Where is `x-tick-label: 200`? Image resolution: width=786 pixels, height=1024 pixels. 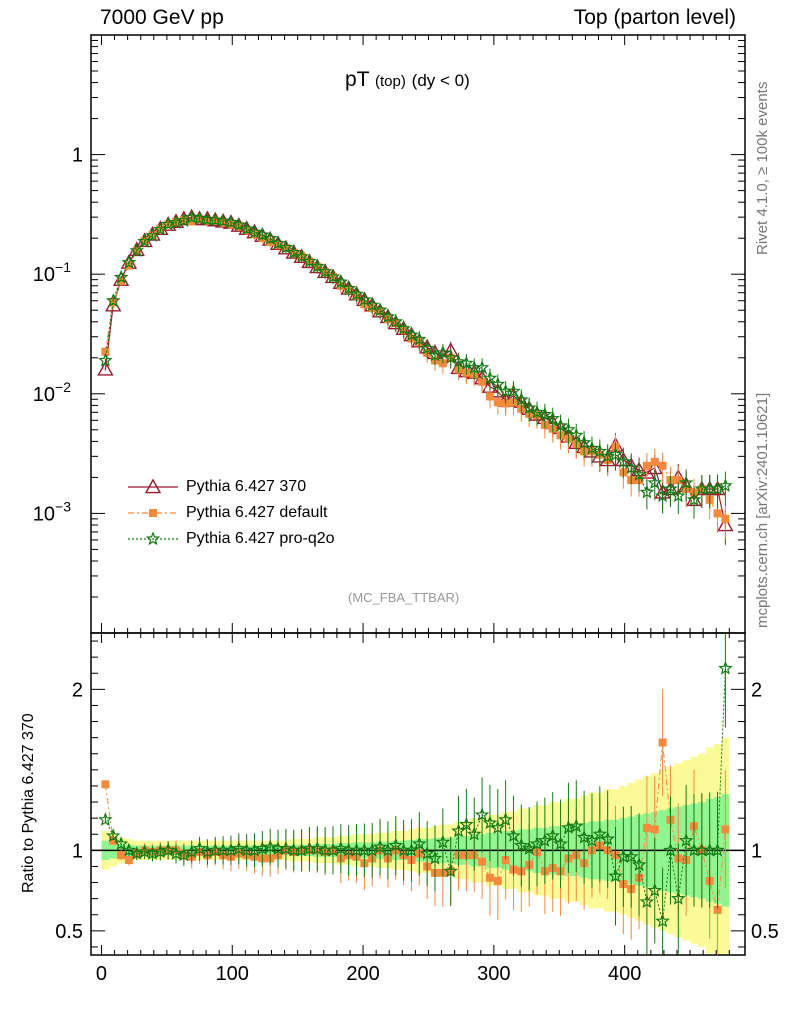
x-tick-label: 200 is located at coordinates (362, 974).